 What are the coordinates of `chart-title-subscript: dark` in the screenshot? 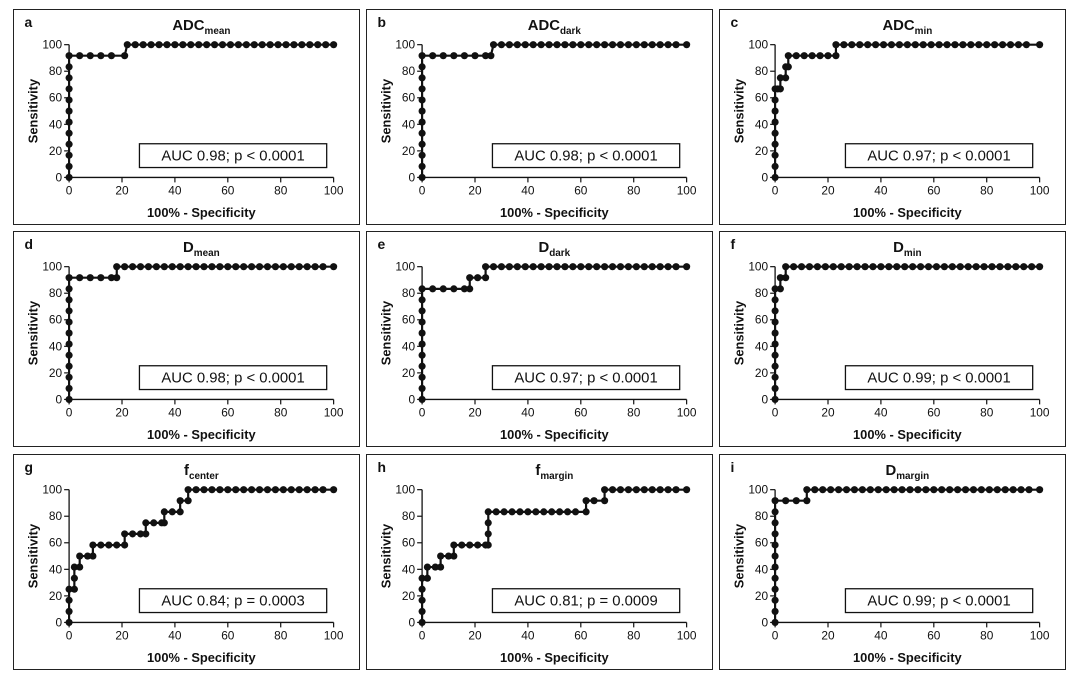 It's located at (559, 253).